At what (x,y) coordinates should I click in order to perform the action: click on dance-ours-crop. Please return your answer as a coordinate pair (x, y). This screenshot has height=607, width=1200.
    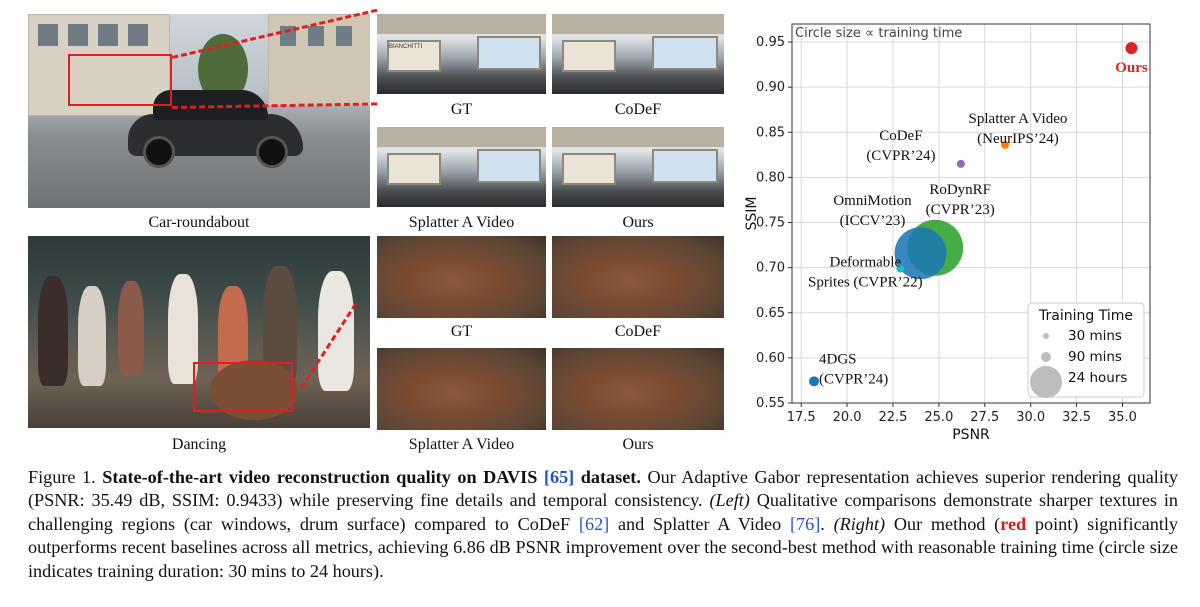
    Looking at the image, I should click on (638, 389).